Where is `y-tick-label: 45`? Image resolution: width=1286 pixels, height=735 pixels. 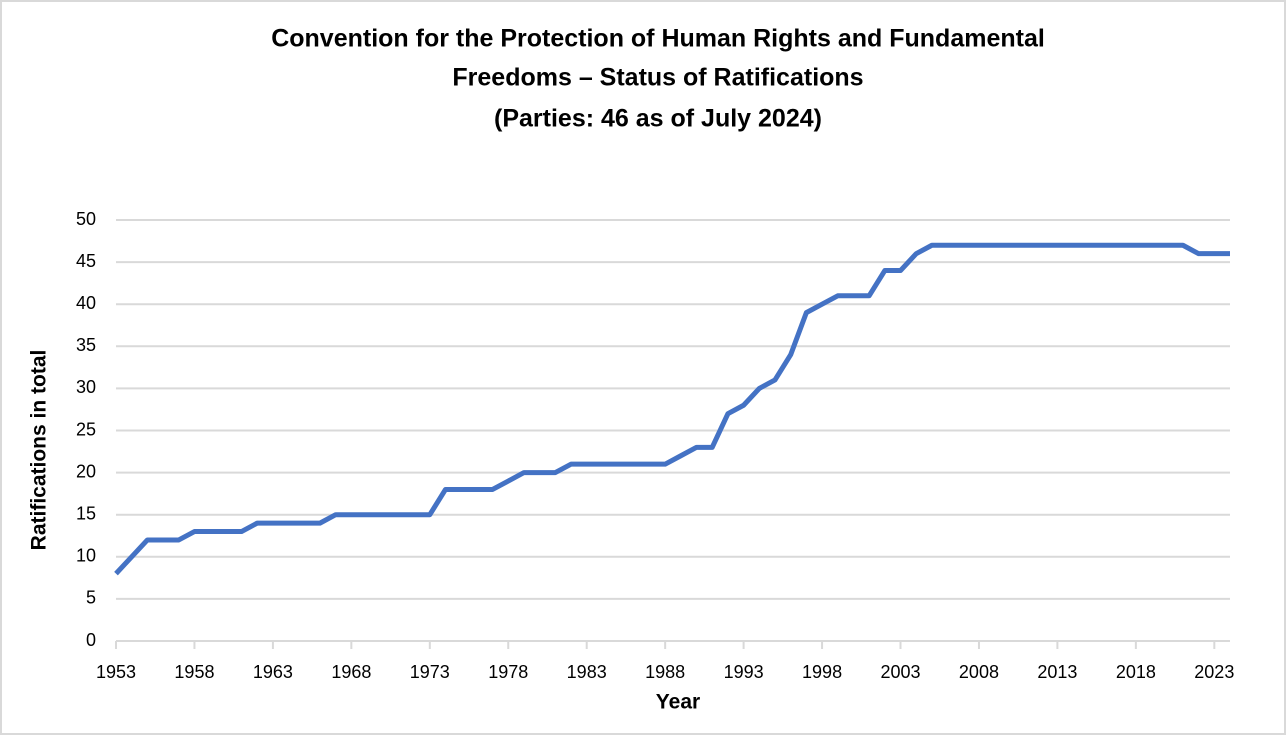 y-tick-label: 45 is located at coordinates (86, 261).